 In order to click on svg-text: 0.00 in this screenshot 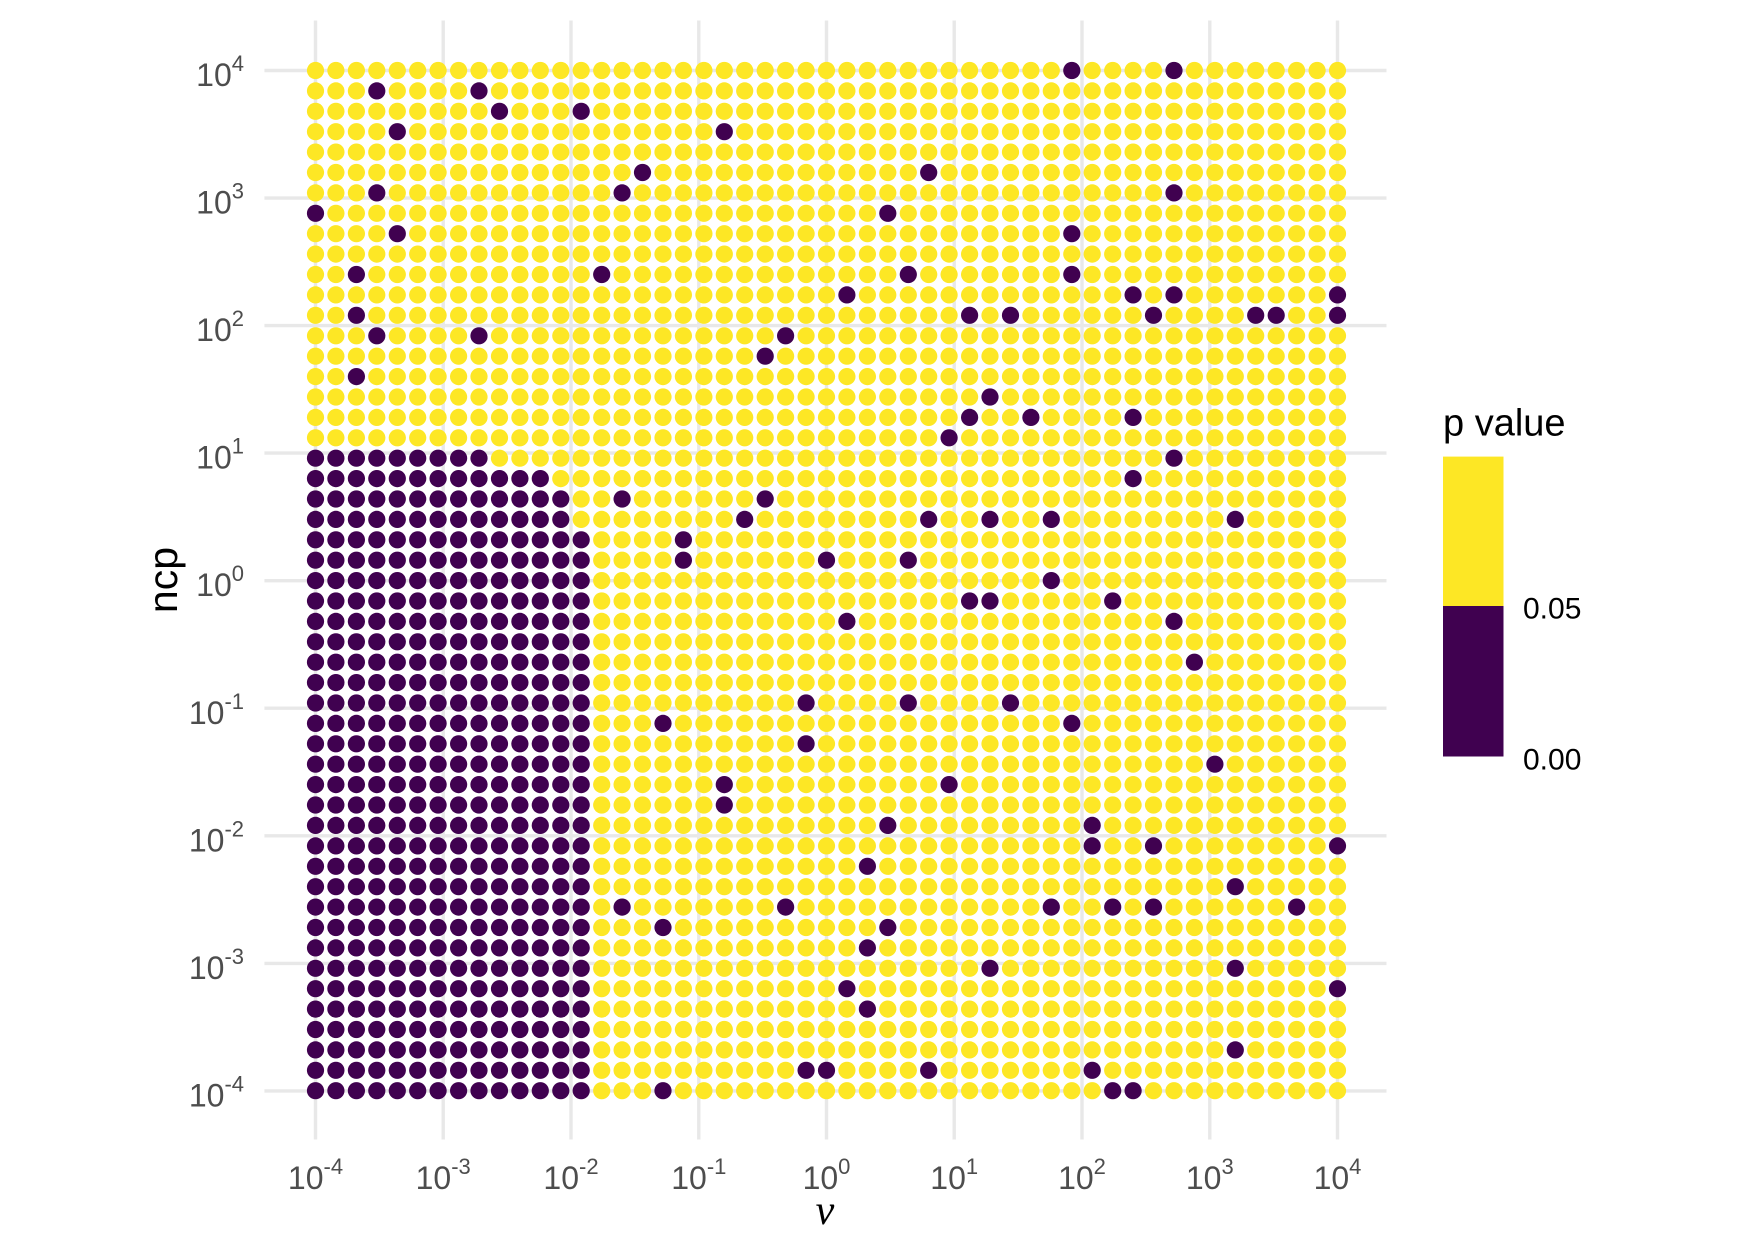, I will do `click(1552, 760)`.